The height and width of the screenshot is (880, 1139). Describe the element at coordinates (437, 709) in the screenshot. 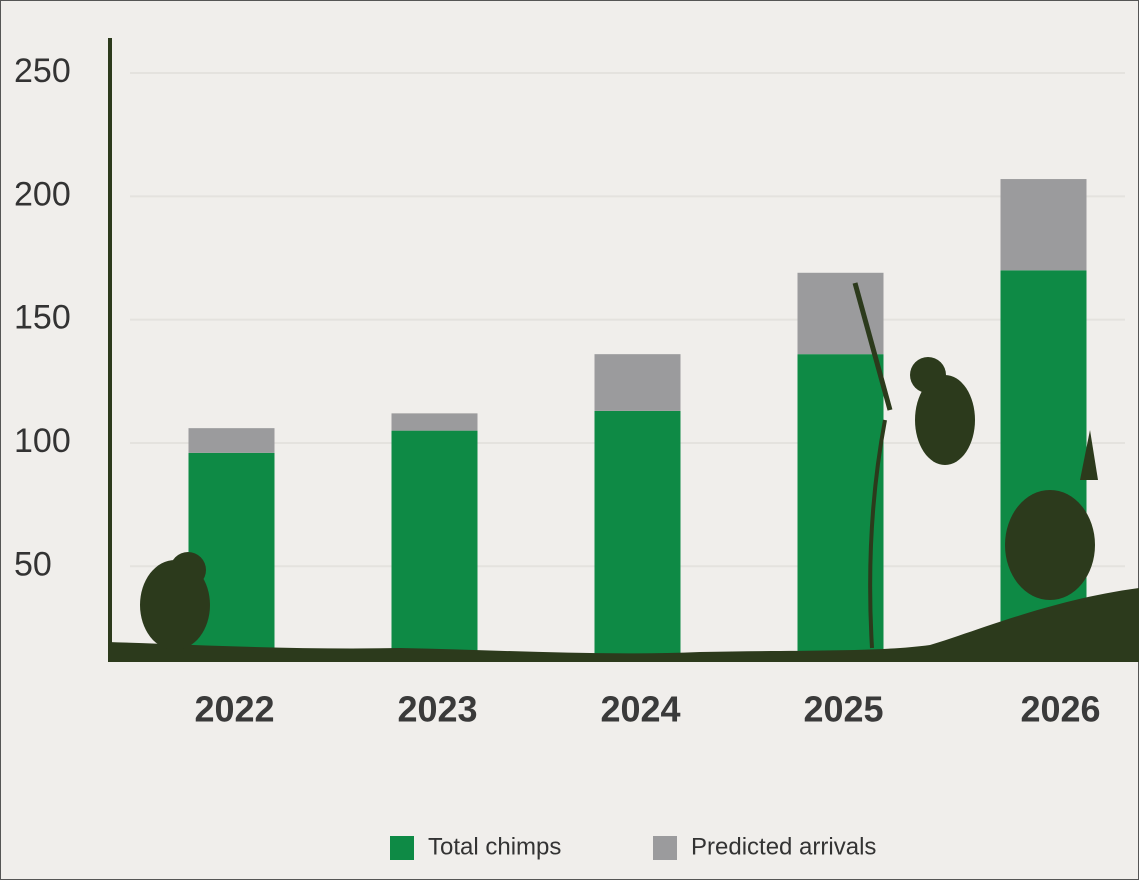

I see `x-tick-label: 2023` at that location.